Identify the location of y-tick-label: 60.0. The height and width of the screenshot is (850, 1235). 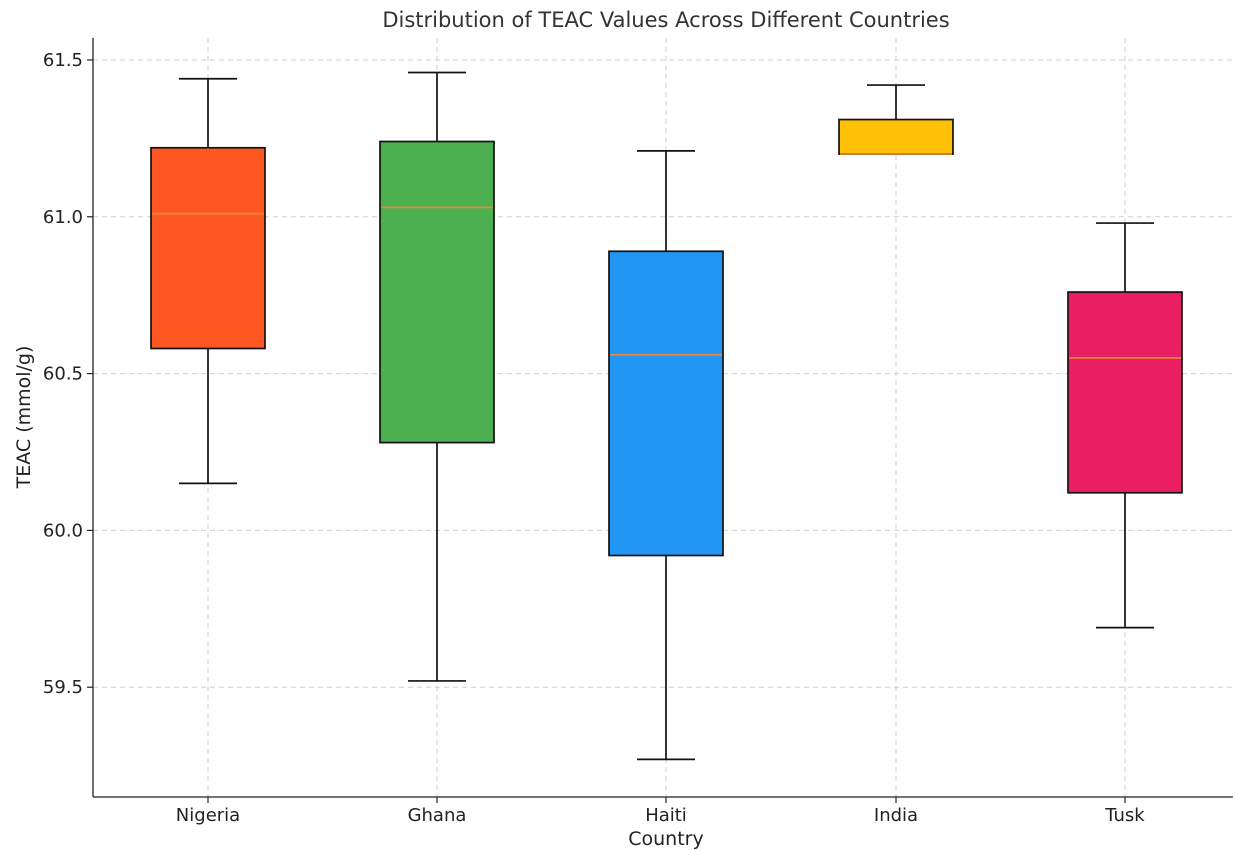
(63, 530).